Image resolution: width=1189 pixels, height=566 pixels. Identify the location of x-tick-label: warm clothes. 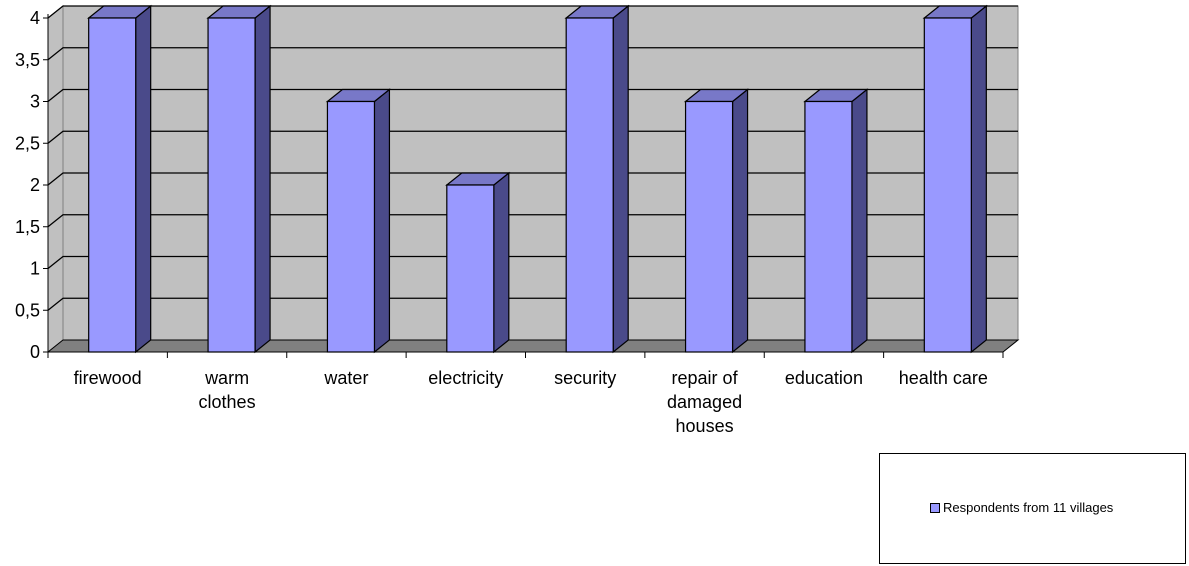
(227, 390).